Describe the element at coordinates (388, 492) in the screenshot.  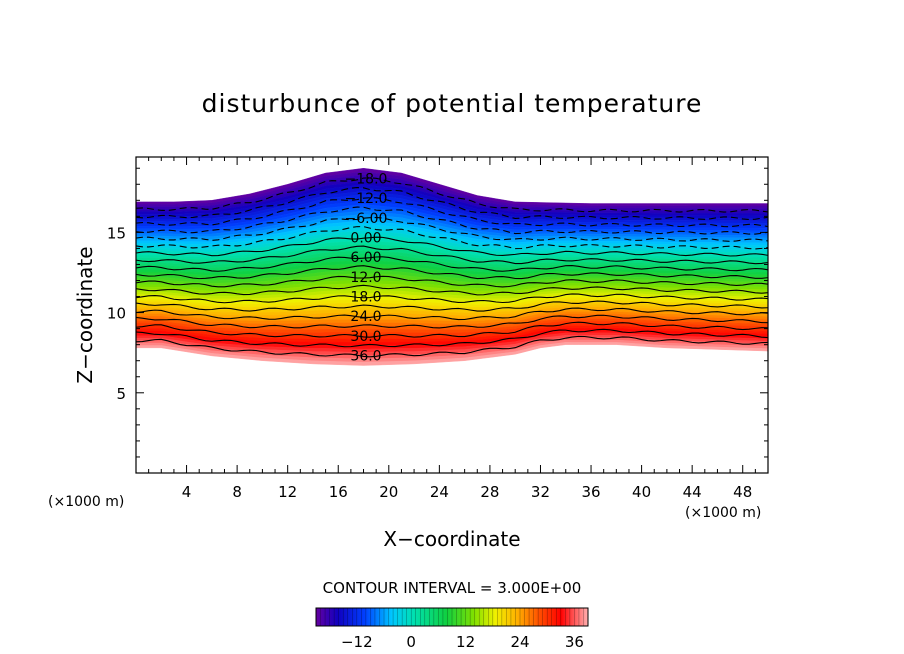
I see `x-tick-label: 20` at that location.